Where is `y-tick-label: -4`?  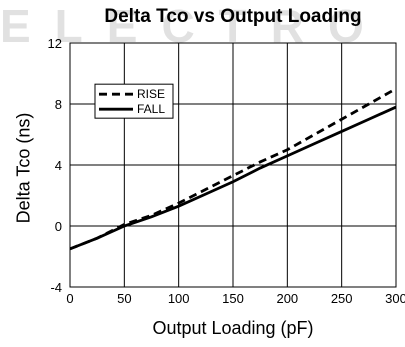 y-tick-label: -4 is located at coordinates (56, 287).